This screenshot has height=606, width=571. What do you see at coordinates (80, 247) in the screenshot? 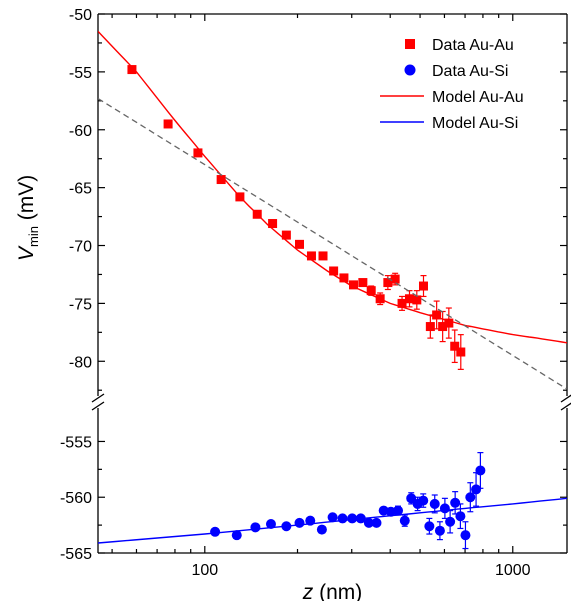
I see `y-upper-tick-label: -70` at bounding box center [80, 247].